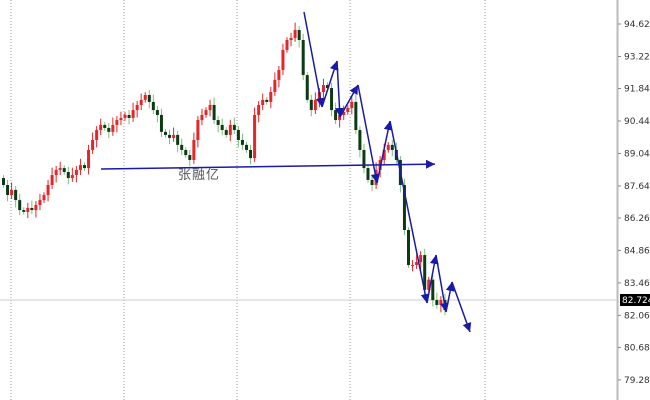 This screenshot has height=400, width=650. Describe the element at coordinates (637, 187) in the screenshot. I see `y-tick-label: 87.640` at that location.